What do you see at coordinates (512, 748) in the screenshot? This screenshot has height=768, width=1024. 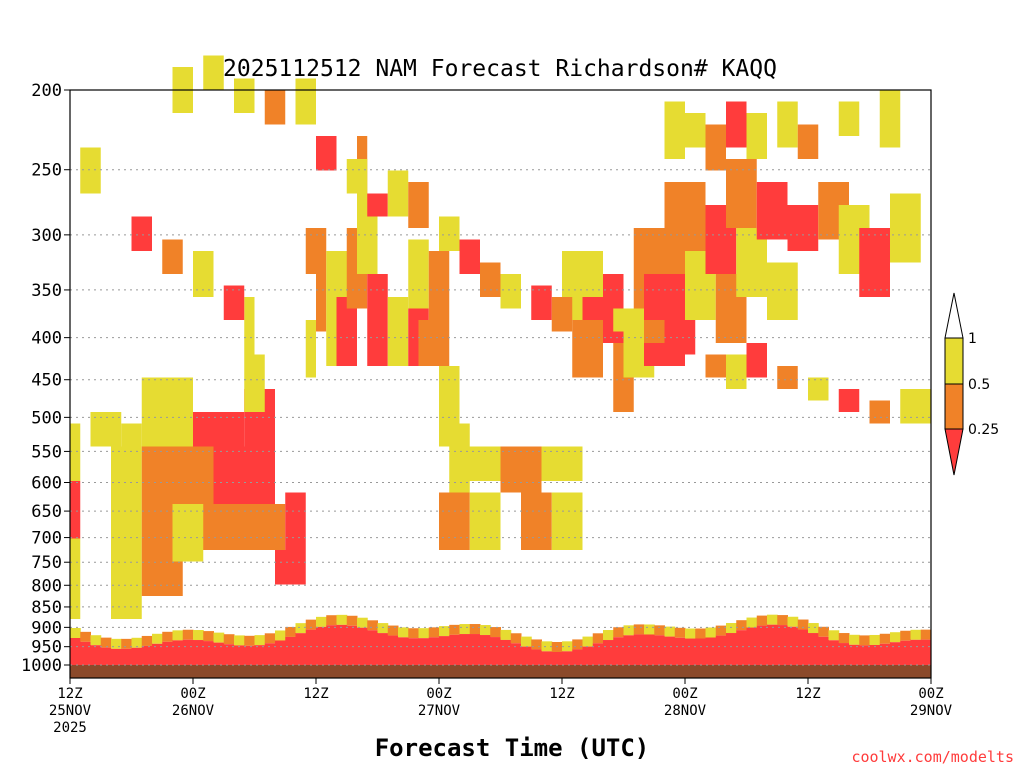 I see `x-axis-label: Forecast Time (UTC)` at bounding box center [512, 748].